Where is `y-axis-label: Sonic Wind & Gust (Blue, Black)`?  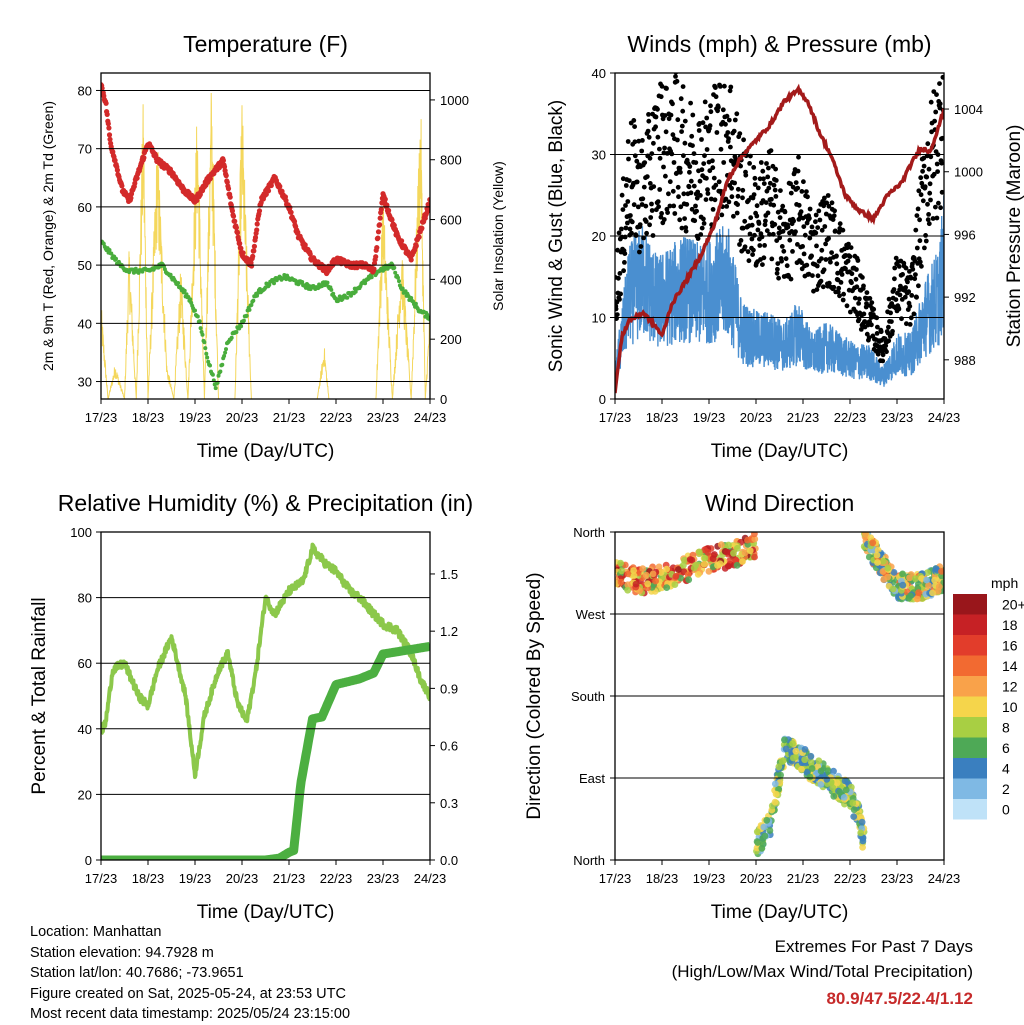 y-axis-label: Sonic Wind & Gust (Blue, Black) is located at coordinates (556, 236).